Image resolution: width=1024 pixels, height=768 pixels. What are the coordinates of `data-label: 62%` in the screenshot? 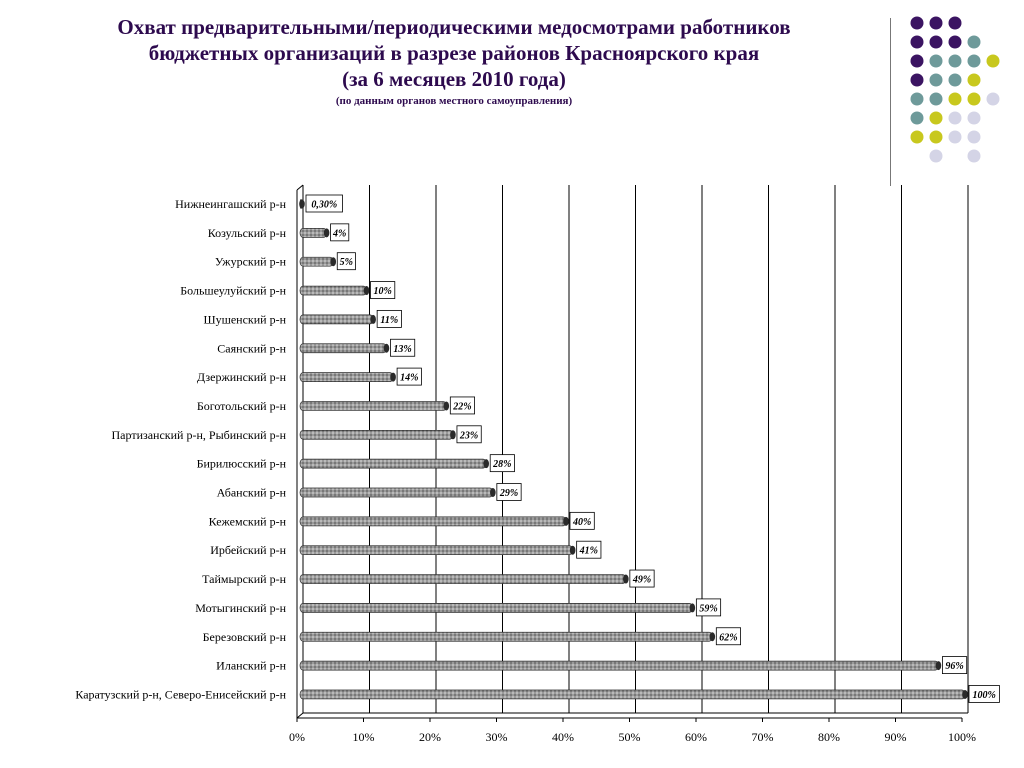 It's located at (728, 637).